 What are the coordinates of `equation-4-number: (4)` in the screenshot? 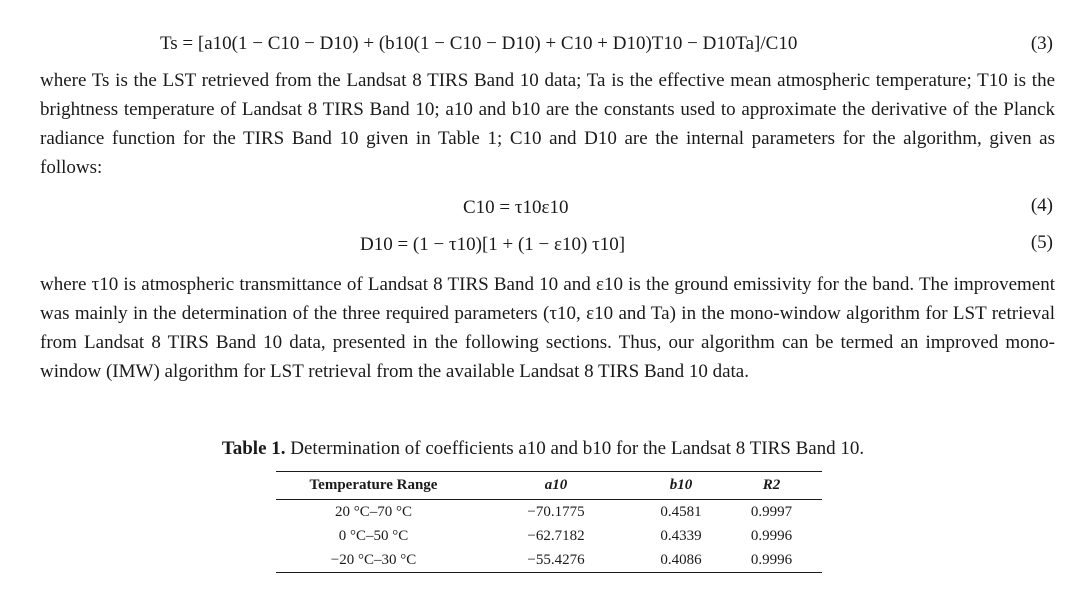 It's located at (1041, 205).